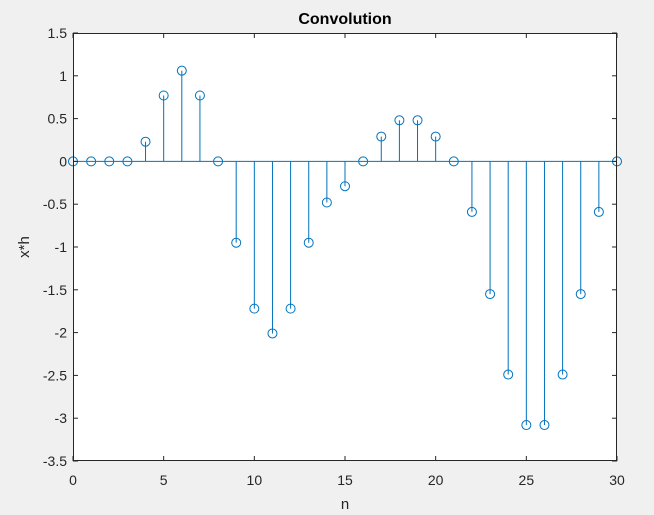 This screenshot has width=654, height=515. What do you see at coordinates (55, 290) in the screenshot?
I see `y-tick-label: -1.5` at bounding box center [55, 290].